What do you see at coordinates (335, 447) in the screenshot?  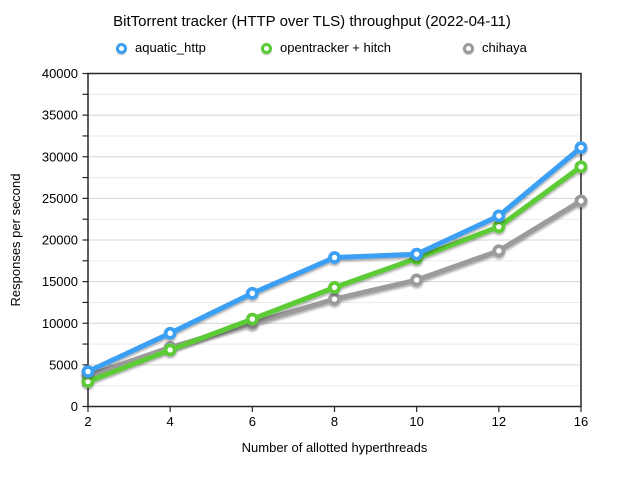 I see `x-axis-title: Number of allotted hyperthreads` at bounding box center [335, 447].